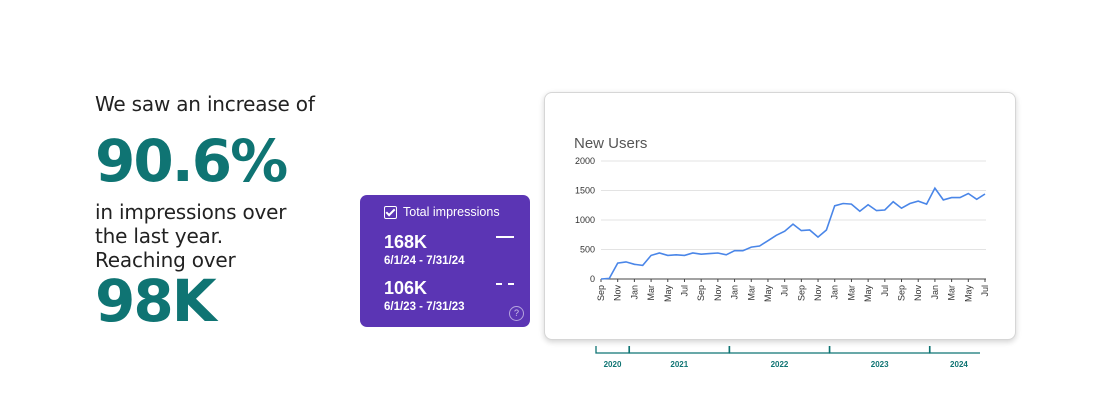 The height and width of the screenshot is (420, 1108). I want to click on impressions-title: Total impressions, so click(451, 212).